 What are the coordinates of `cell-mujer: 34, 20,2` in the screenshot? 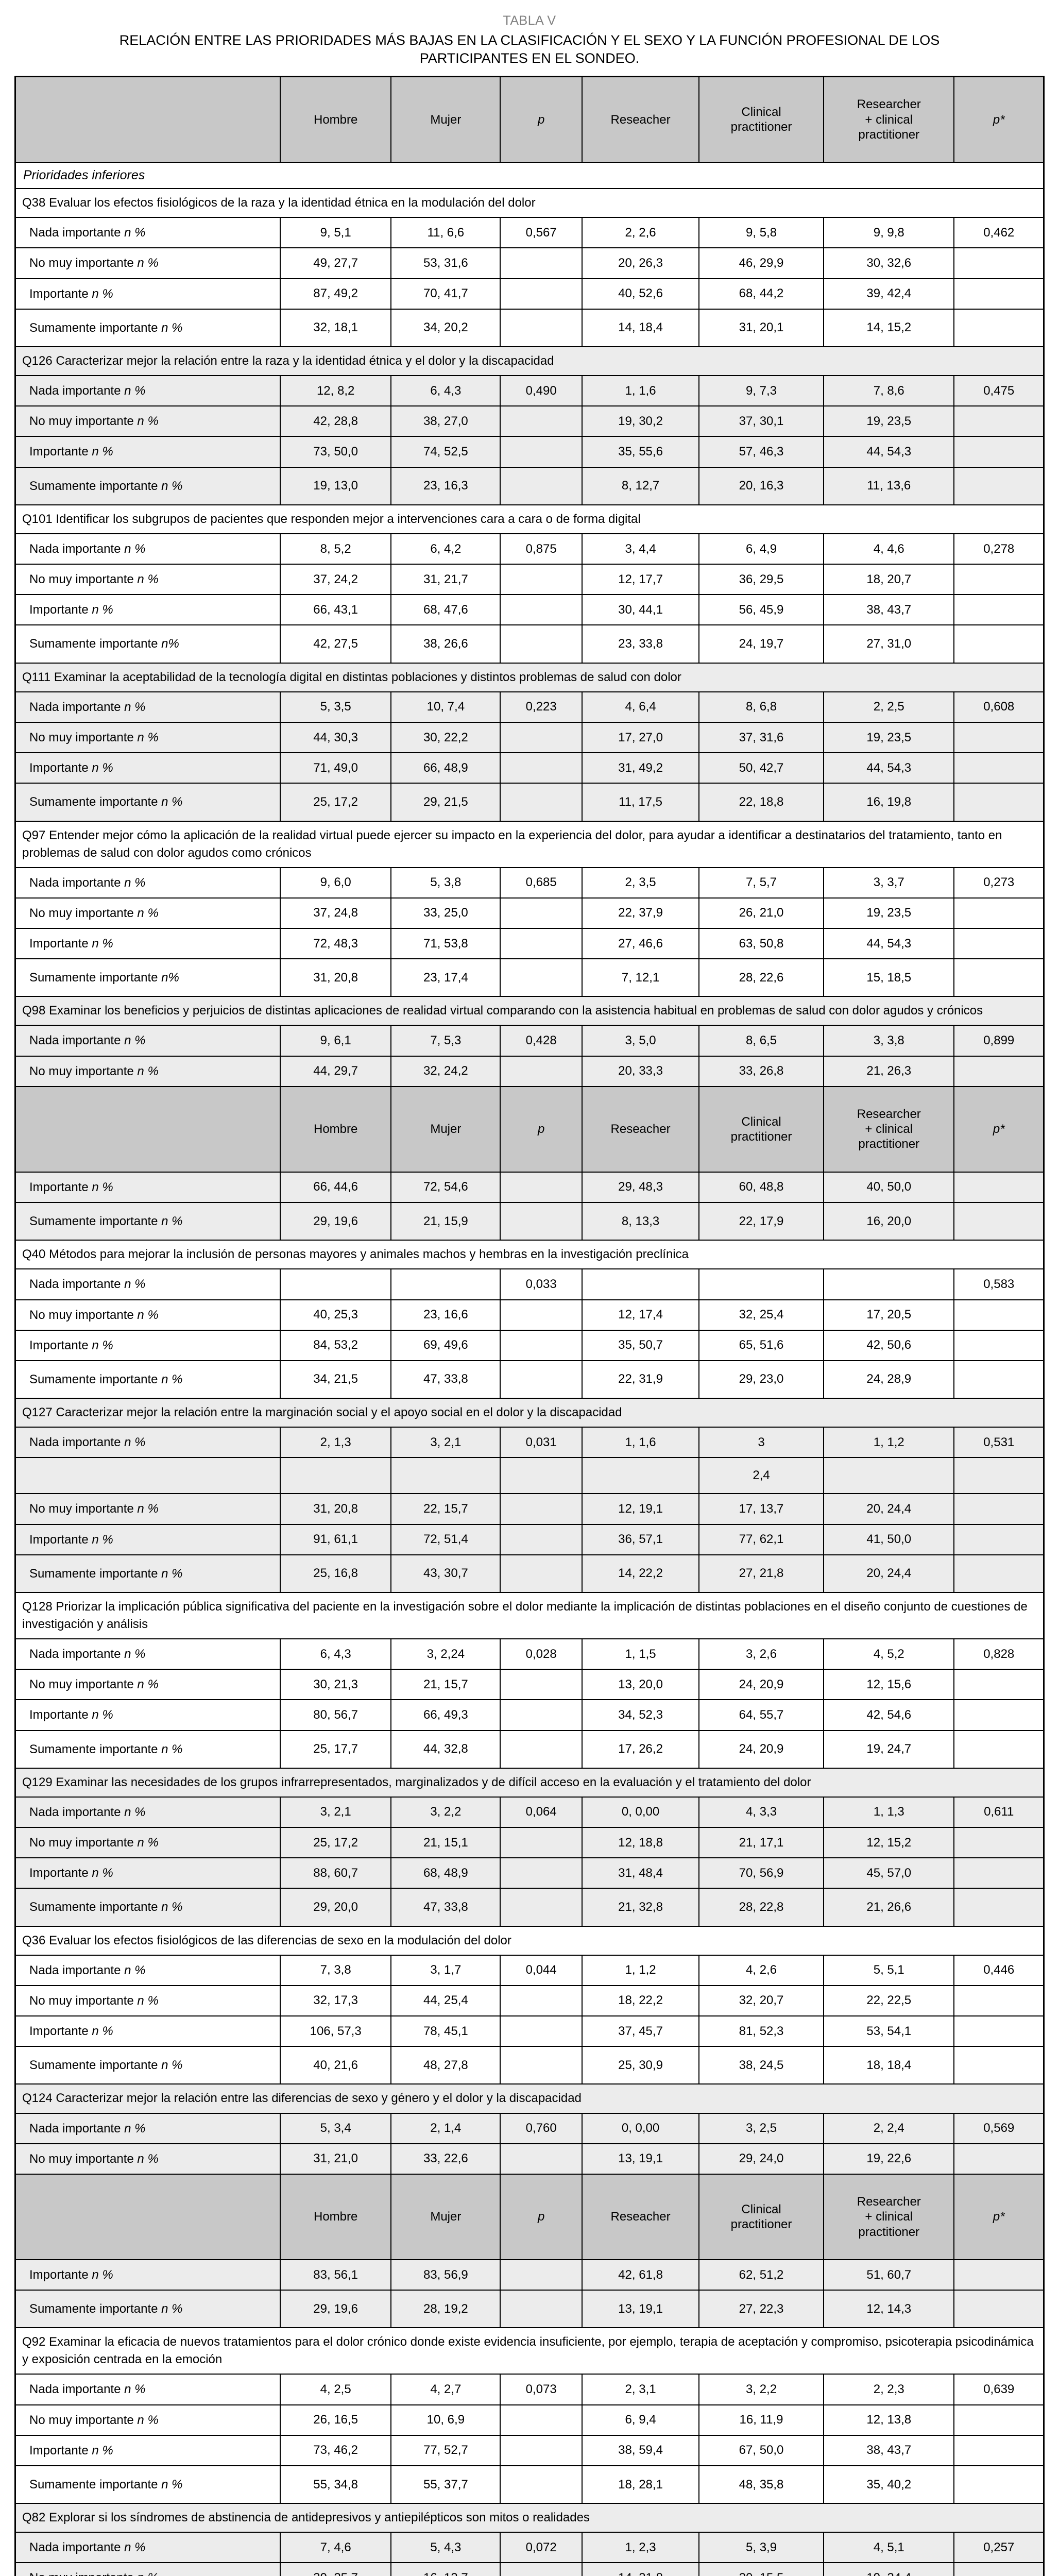 It's located at (445, 328).